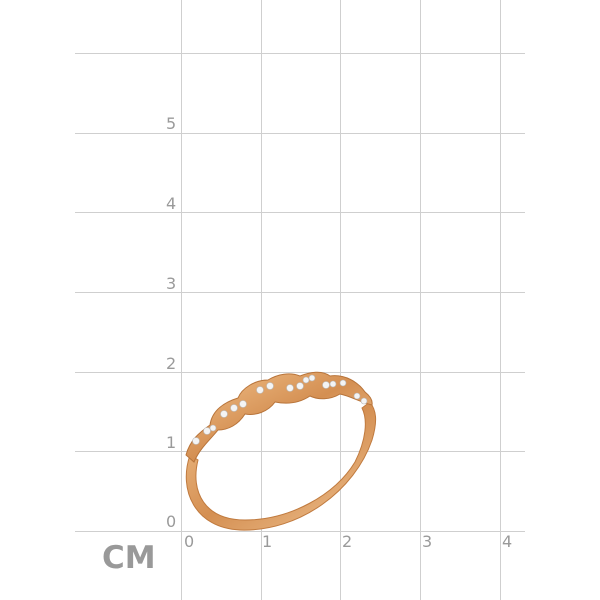 The width and height of the screenshot is (600, 600). What do you see at coordinates (129, 558) in the screenshot?
I see `unit-label: CM` at bounding box center [129, 558].